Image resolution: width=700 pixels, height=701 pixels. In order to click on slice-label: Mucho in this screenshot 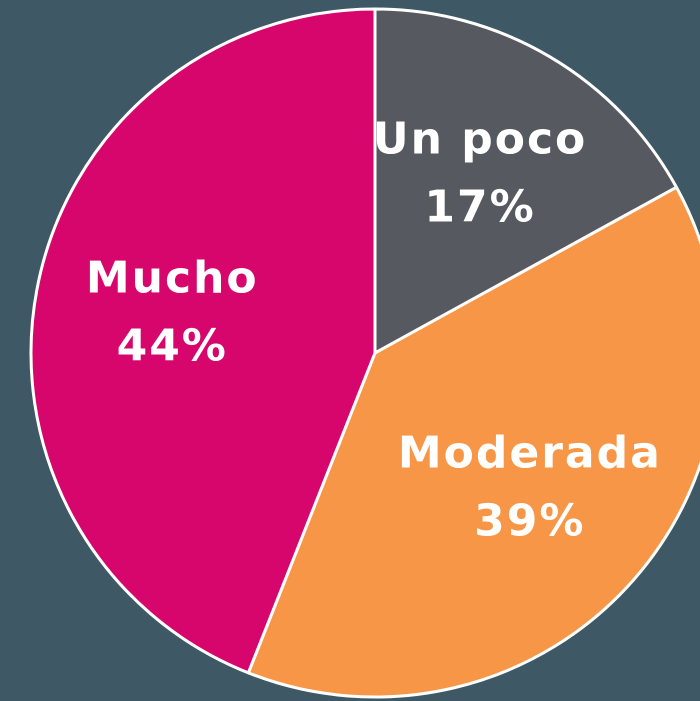, I will do `click(172, 277)`.